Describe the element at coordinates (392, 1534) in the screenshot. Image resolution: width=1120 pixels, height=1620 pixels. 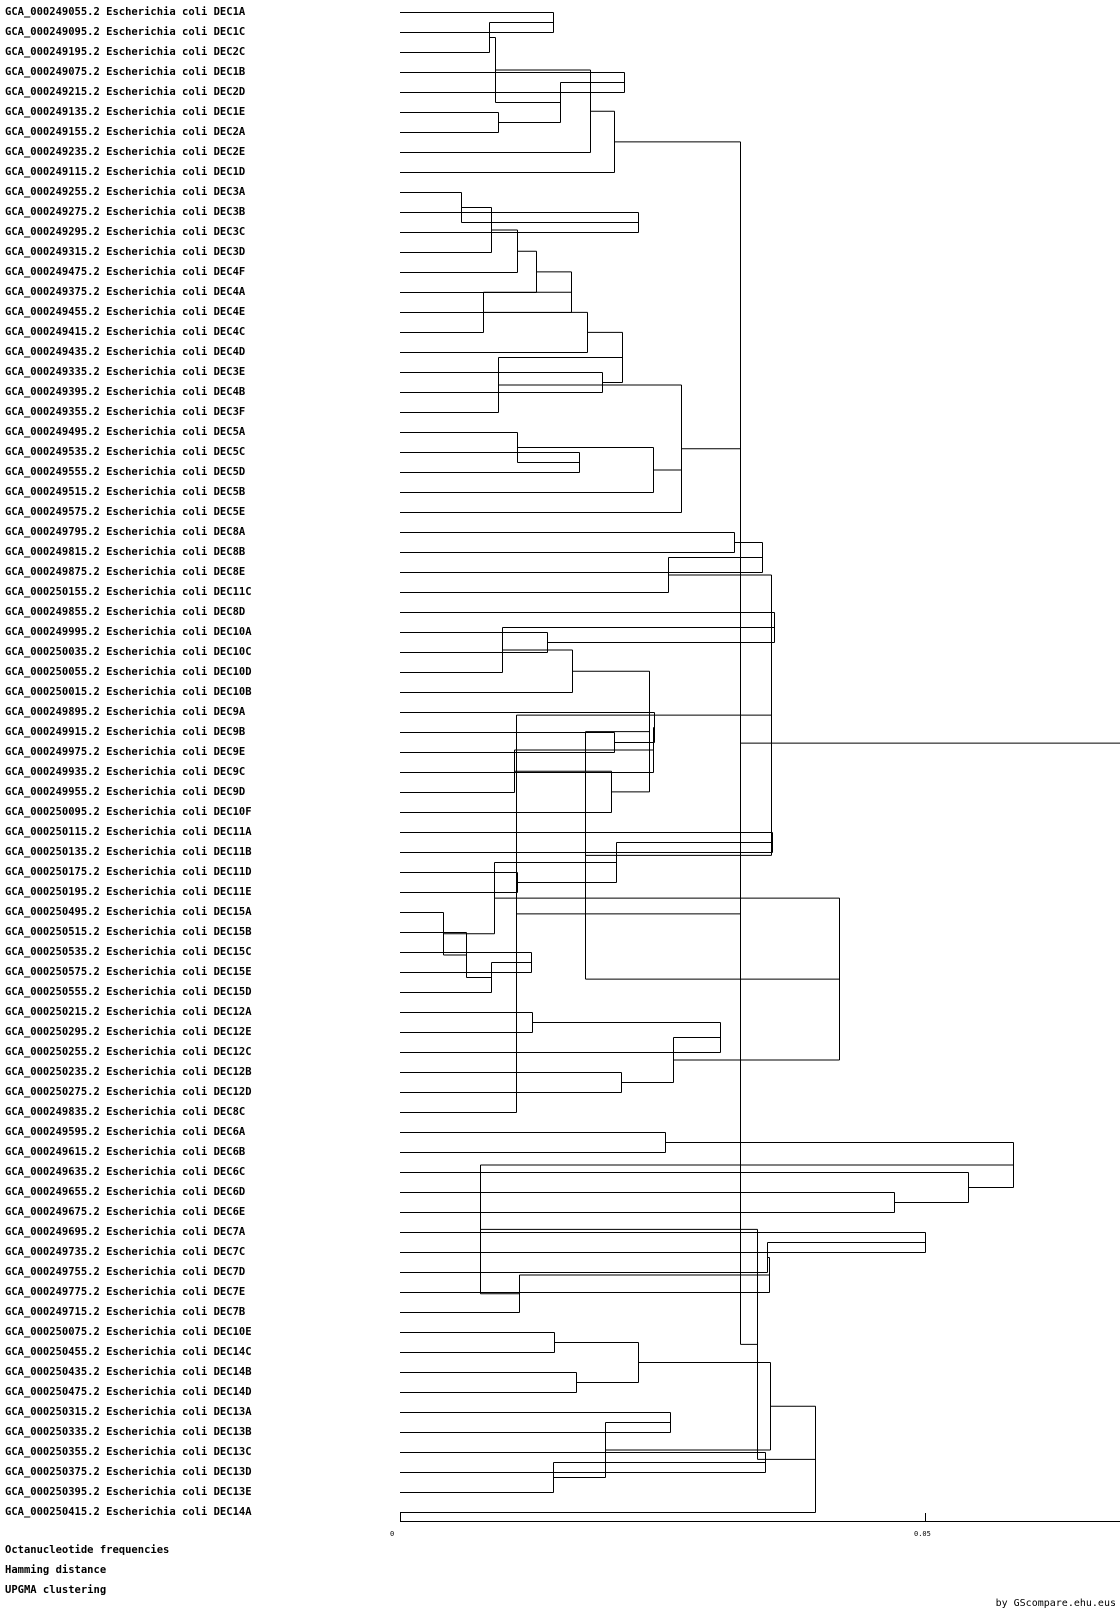
I see `scale-tick-label-0: 0` at that location.